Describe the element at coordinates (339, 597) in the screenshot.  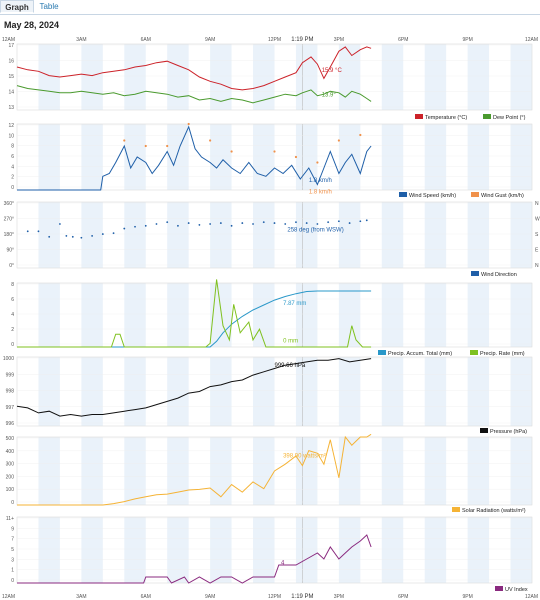
I see `bottom-x-tick: 3PM` at that location.